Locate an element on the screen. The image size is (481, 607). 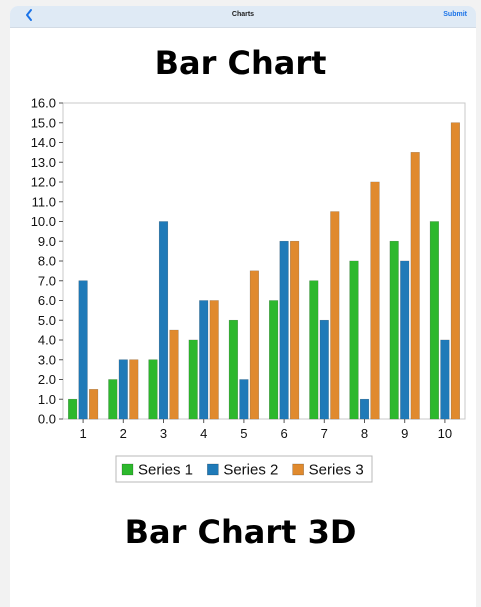
legend-box is located at coordinates (244, 469).